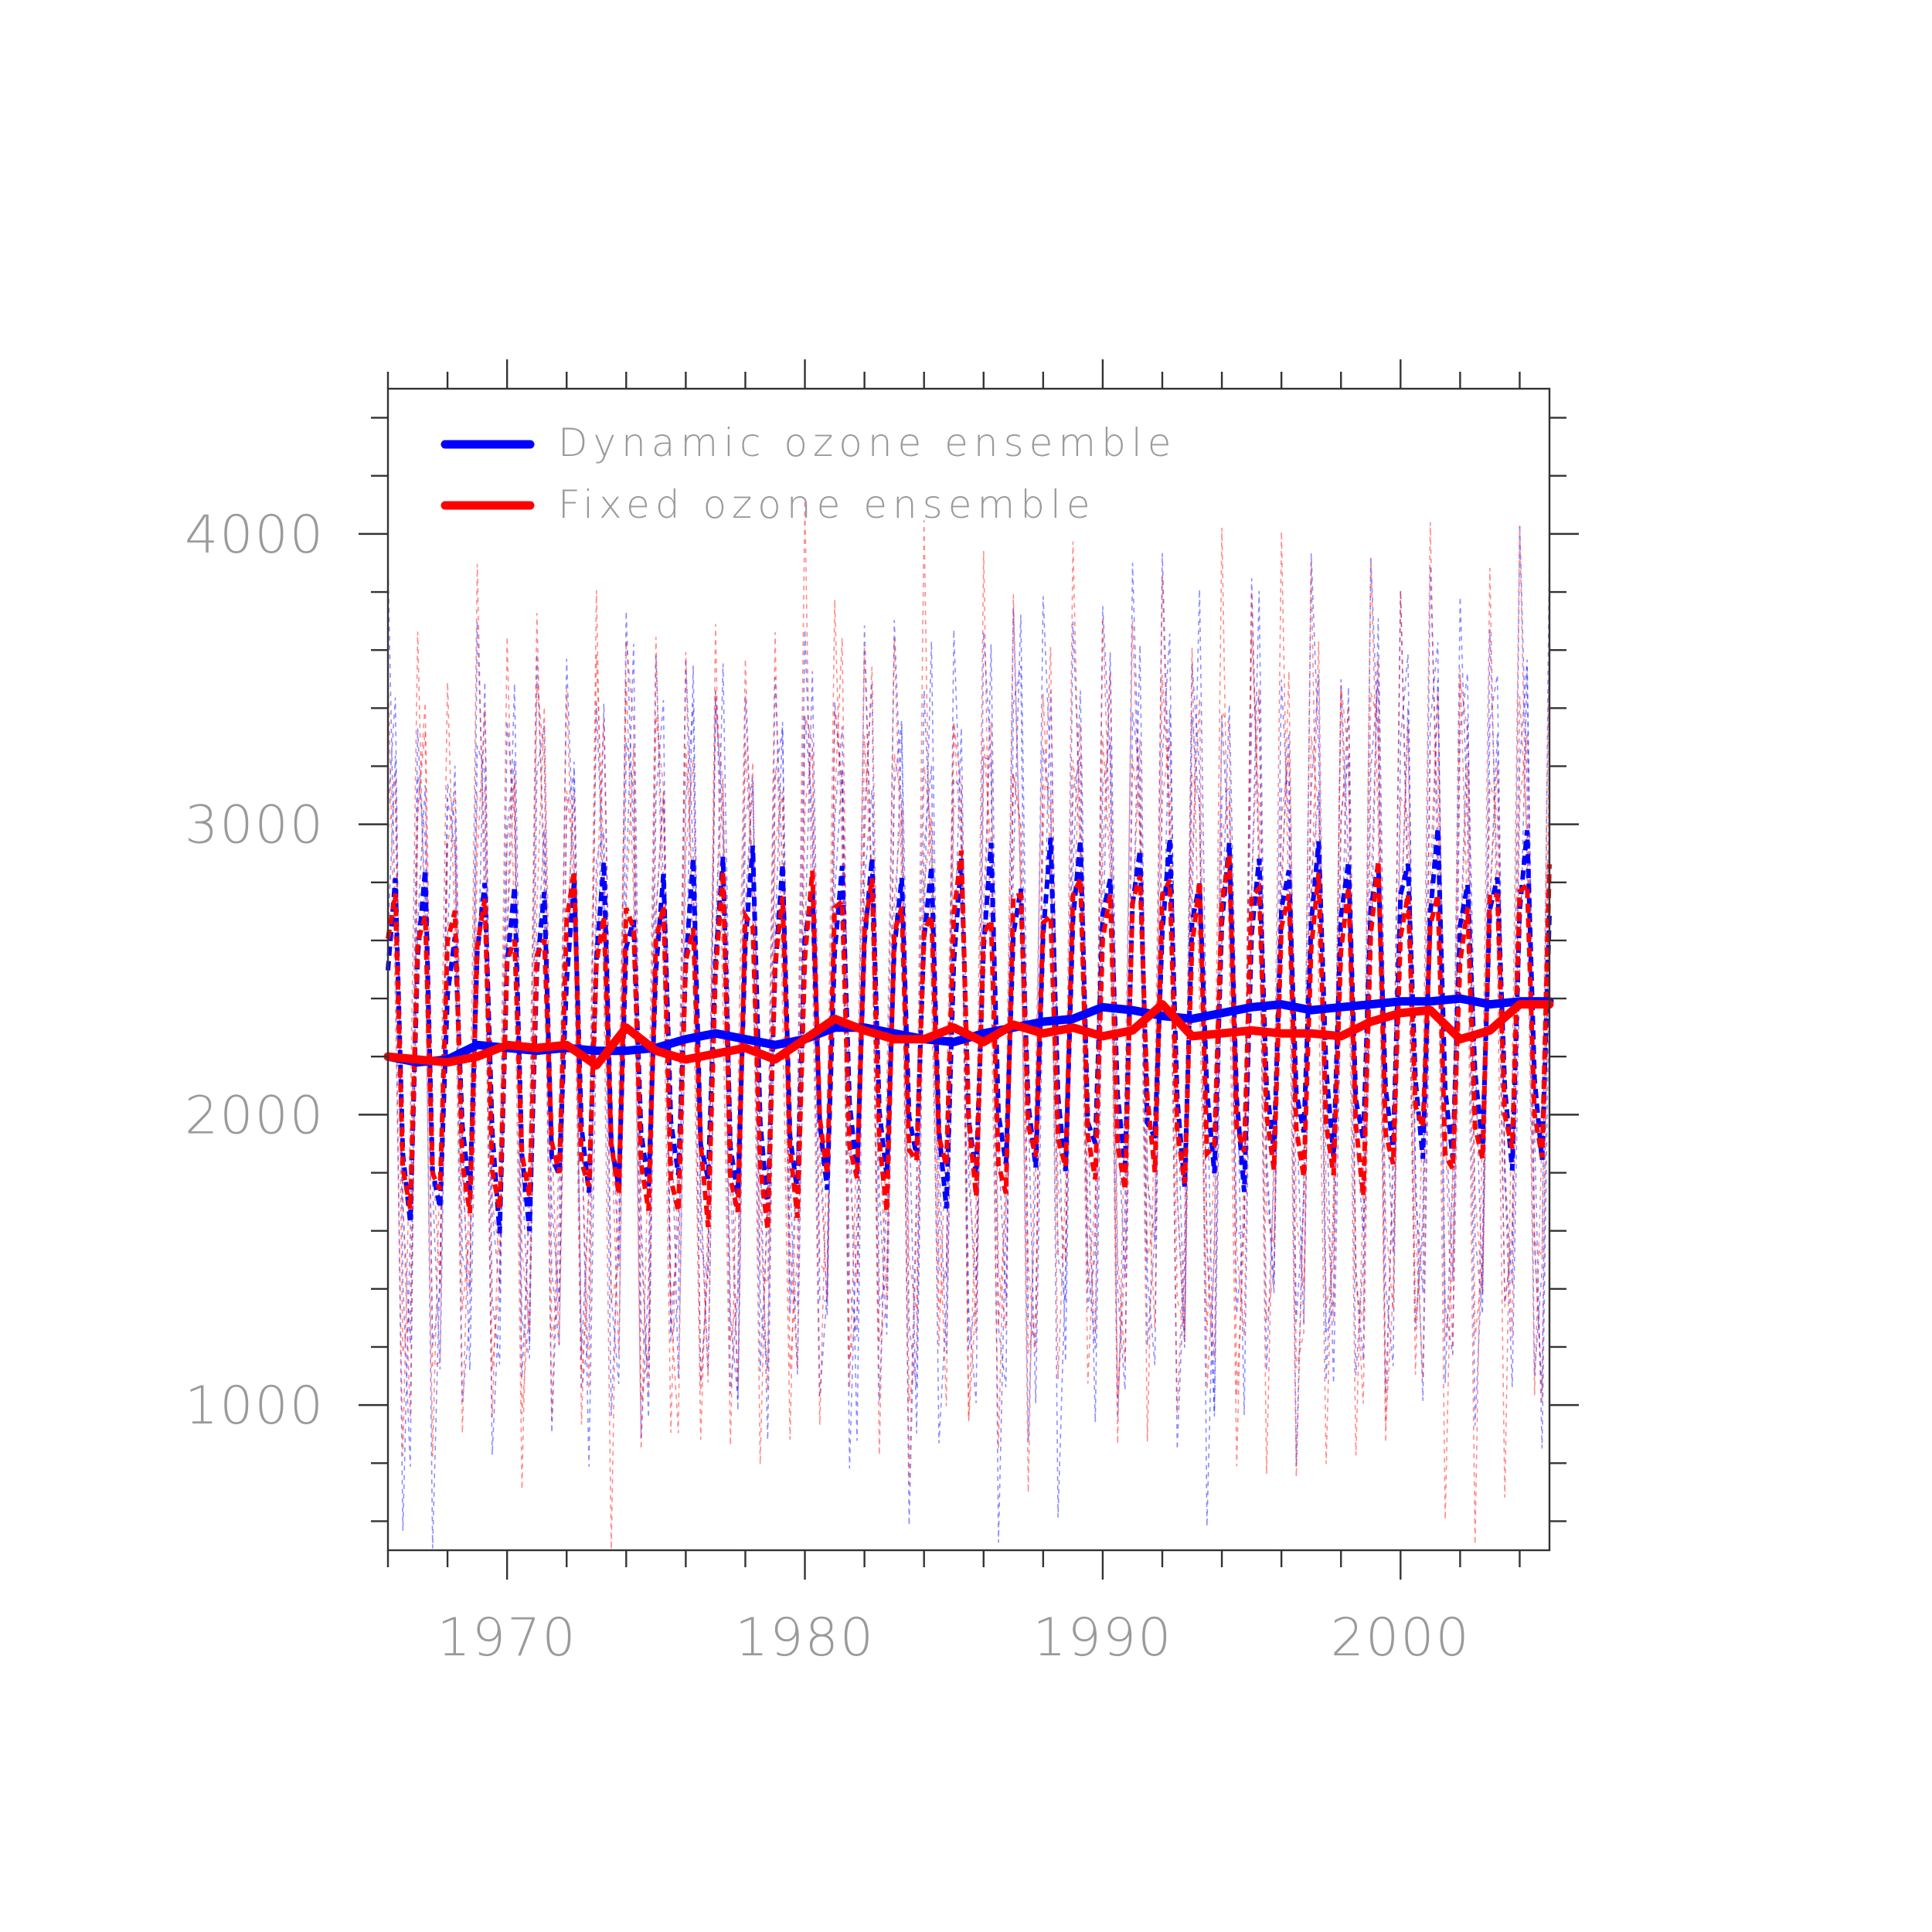 The height and width of the screenshot is (1932, 1932). I want to click on legend-label-dynamic: Dynamic ozone ensemble, so click(868, 443).